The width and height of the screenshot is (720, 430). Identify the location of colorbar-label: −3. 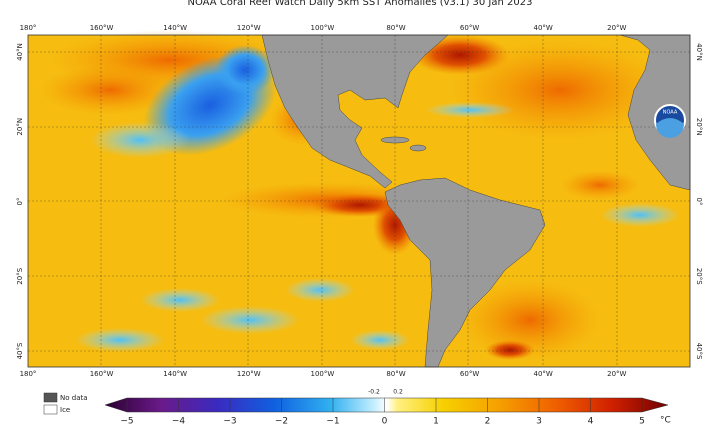
(229, 422).